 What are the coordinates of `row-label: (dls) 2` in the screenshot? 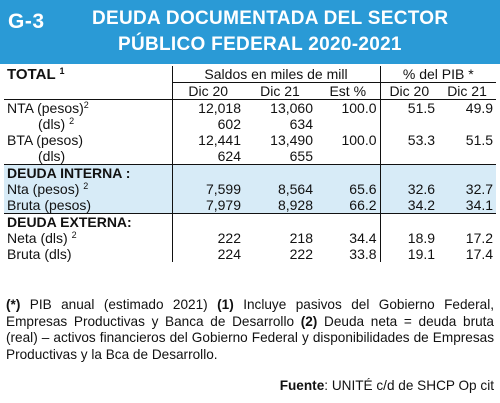 It's located at (88, 124).